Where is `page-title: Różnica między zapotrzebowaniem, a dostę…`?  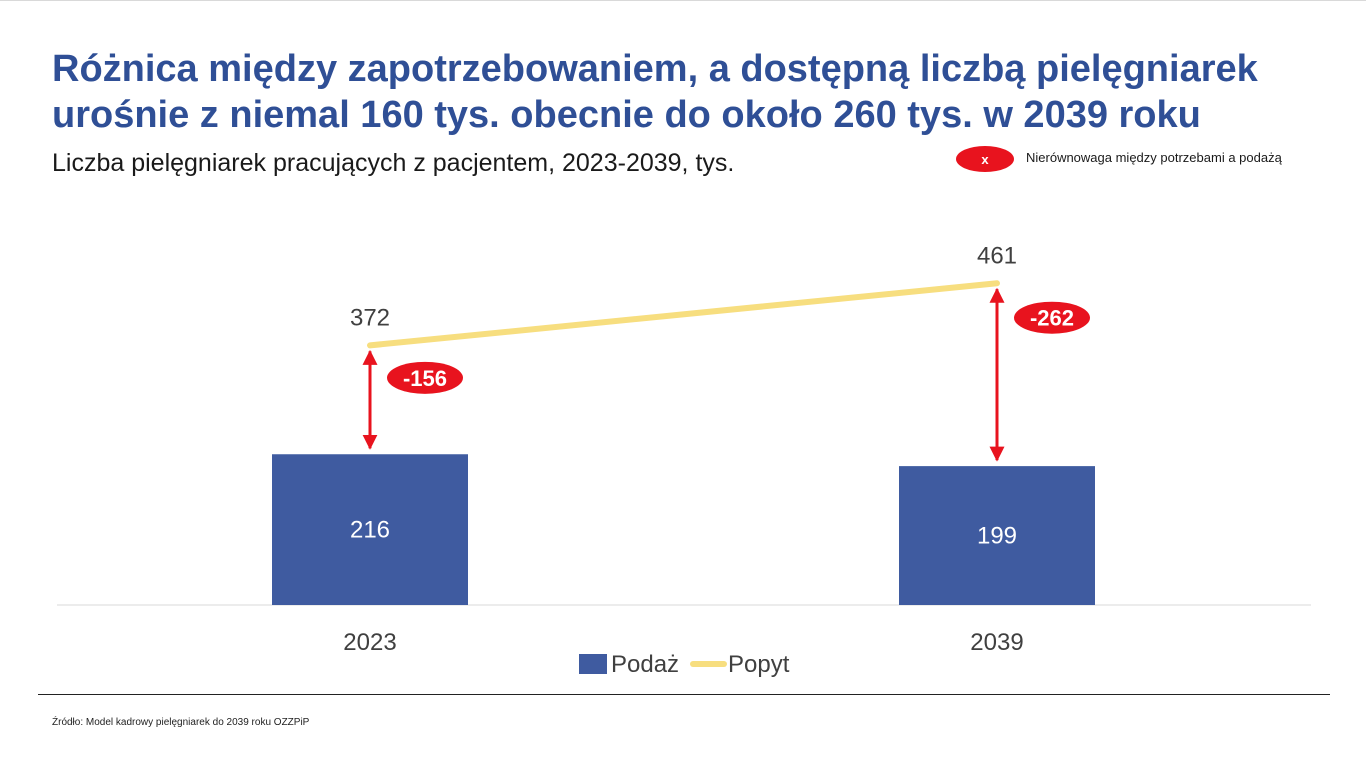 page-title: Różnica między zapotrzebowaniem, a dostę… is located at coordinates (655, 92).